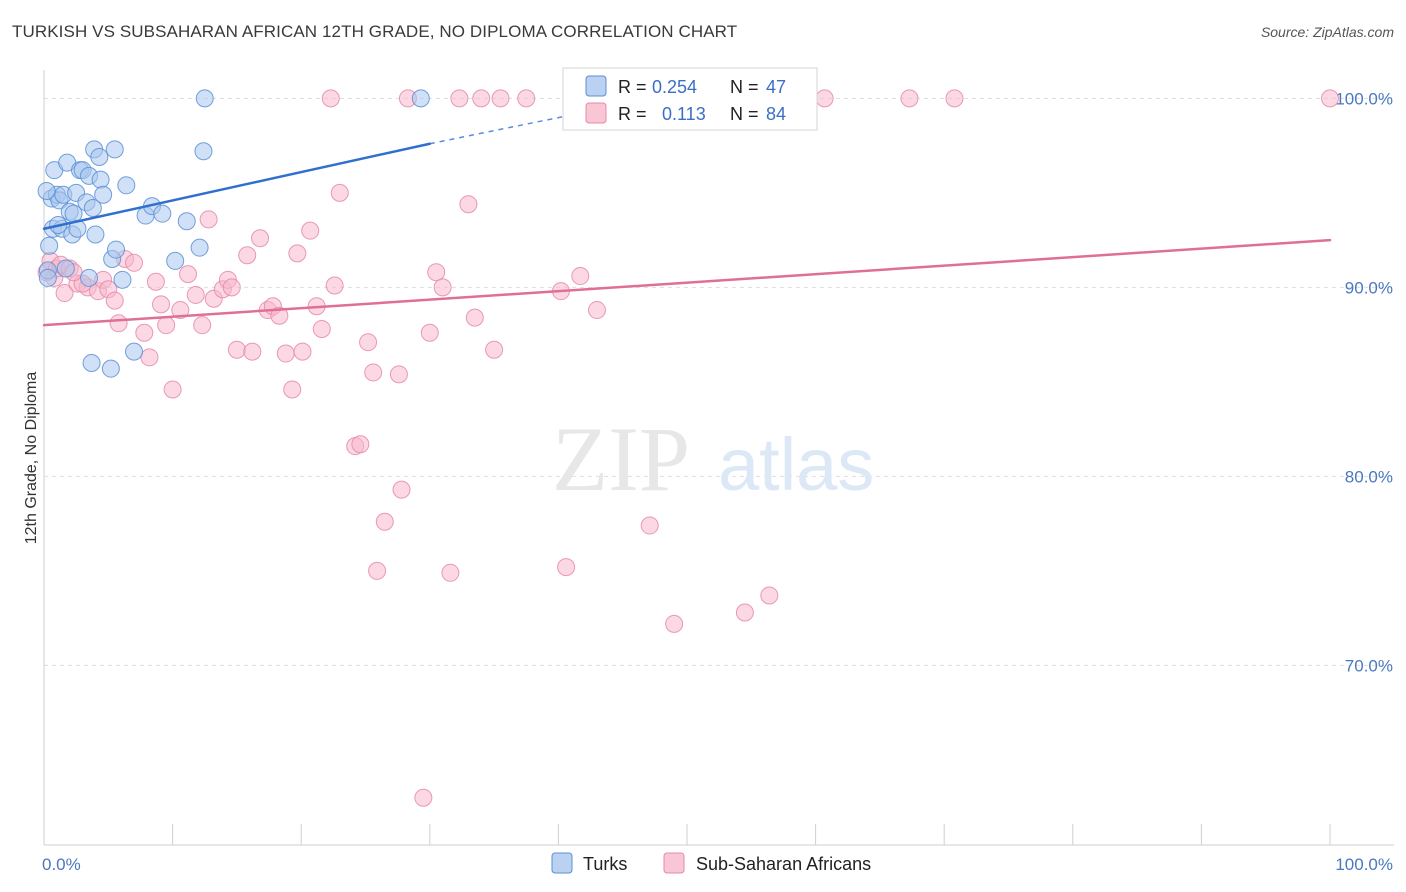 The height and width of the screenshot is (892, 1406). Describe the element at coordinates (632, 87) in the screenshot. I see `legend-r-label-turks: R =` at that location.